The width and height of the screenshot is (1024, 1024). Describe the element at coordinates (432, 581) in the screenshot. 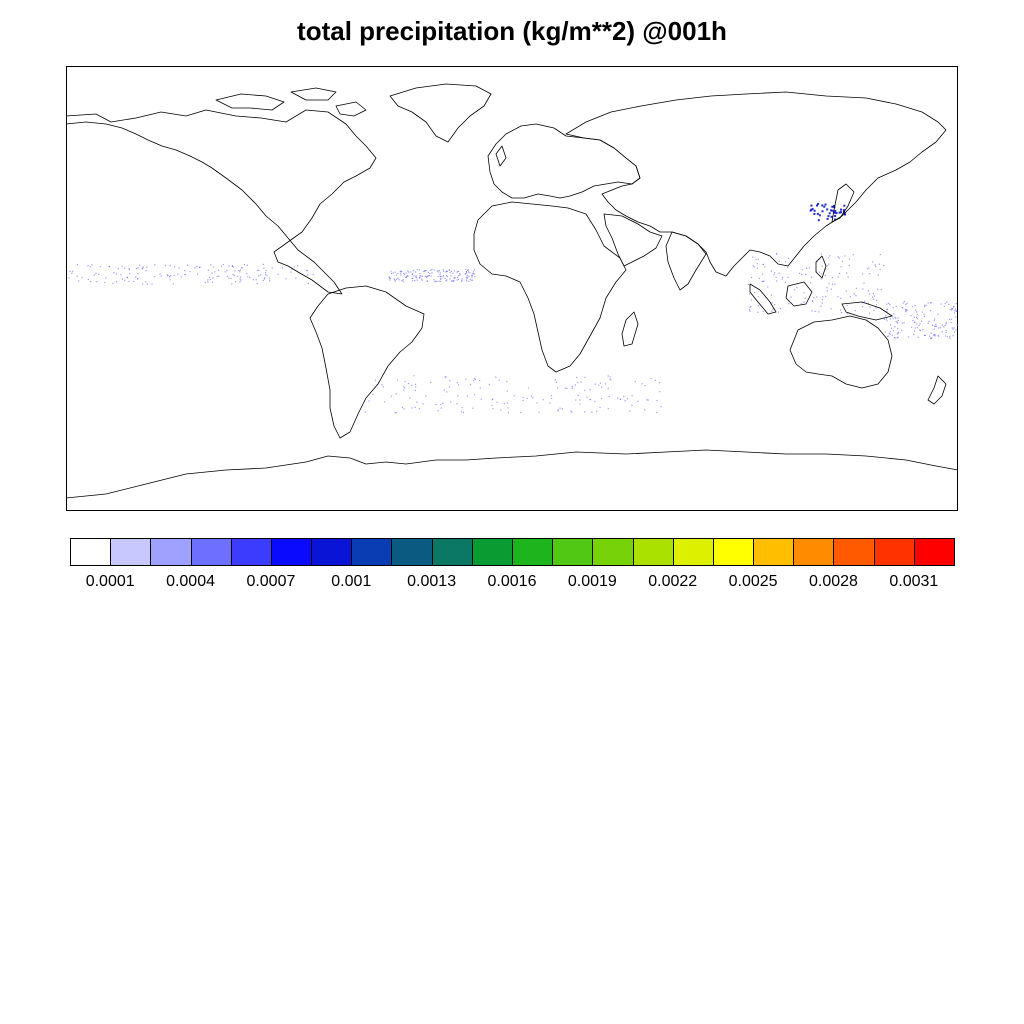

I see `colorbar-tick-label: 0.0013` at that location.